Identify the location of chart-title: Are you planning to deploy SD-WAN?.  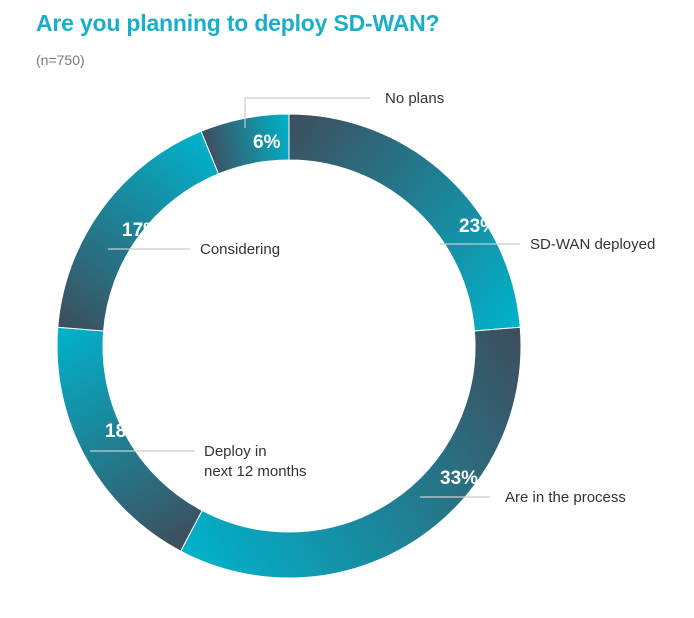
(238, 23).